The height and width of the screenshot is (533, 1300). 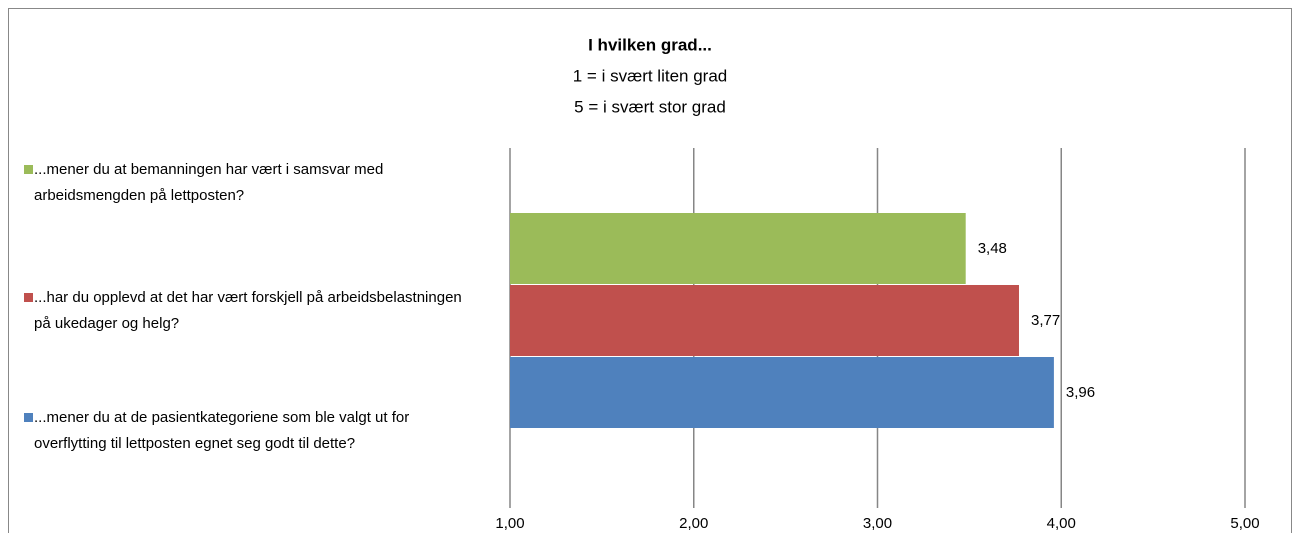 I want to click on x-tick-label: 1,00, so click(x=509, y=523).